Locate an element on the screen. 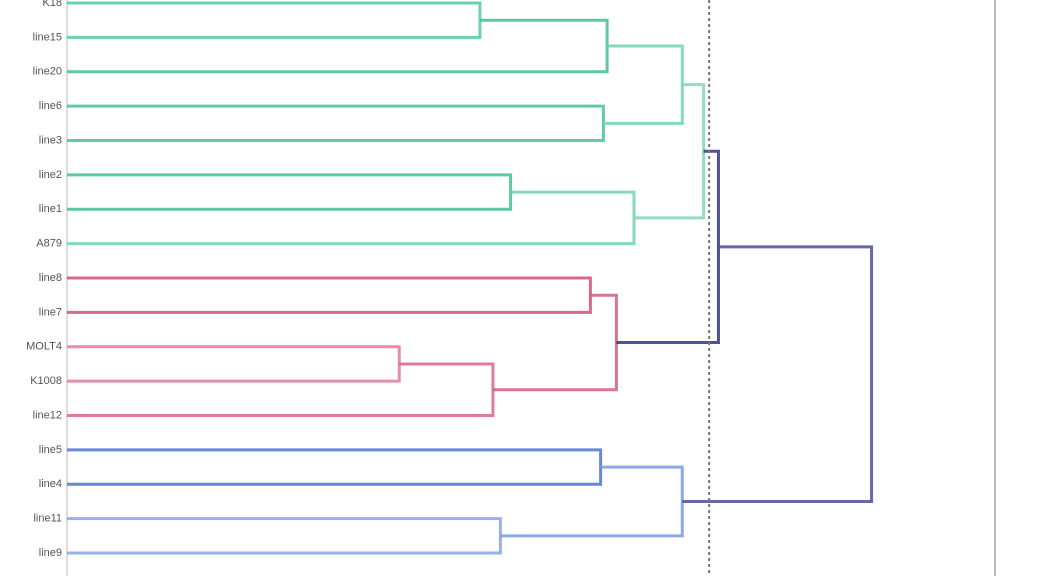 Image resolution: width=1038 pixels, height=576 pixels. leaf-label: line5 is located at coordinates (50, 450).